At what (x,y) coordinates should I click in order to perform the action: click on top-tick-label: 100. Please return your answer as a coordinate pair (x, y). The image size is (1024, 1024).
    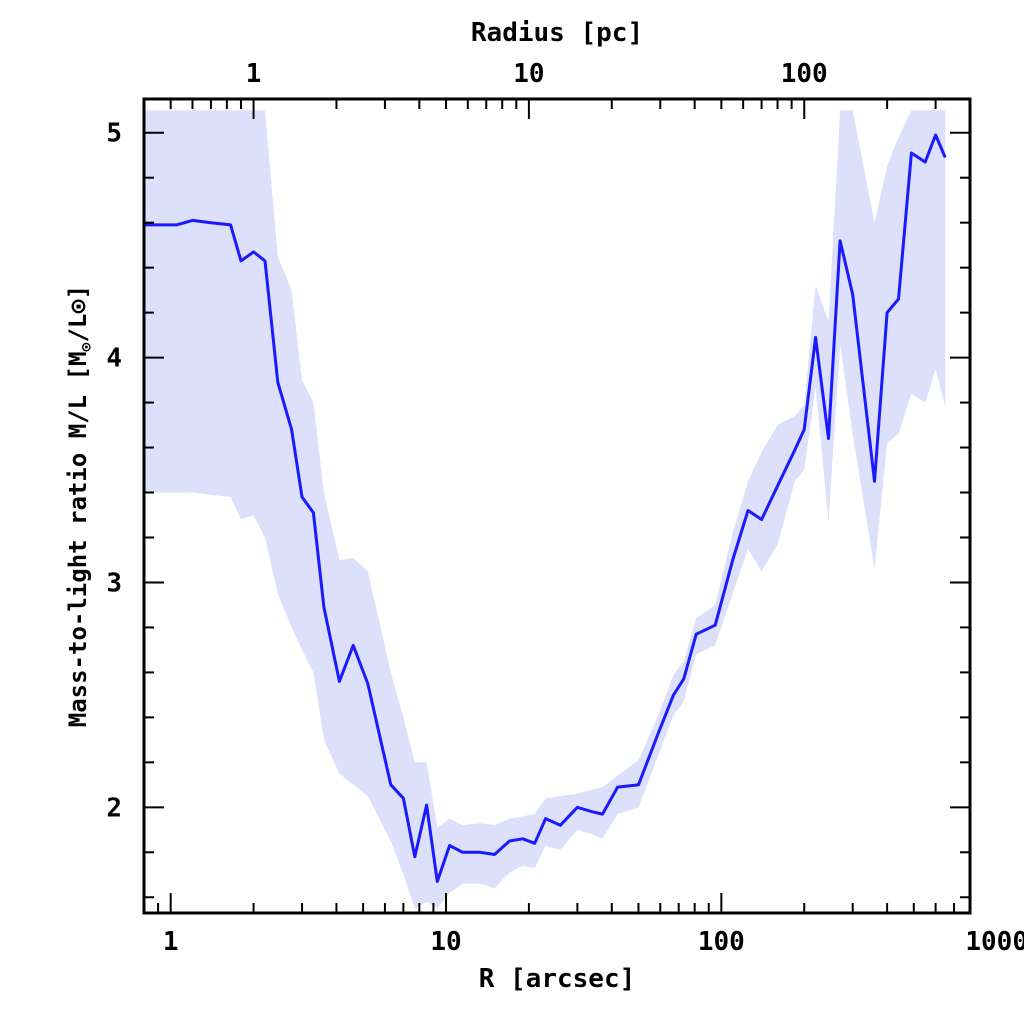
    Looking at the image, I should click on (804, 74).